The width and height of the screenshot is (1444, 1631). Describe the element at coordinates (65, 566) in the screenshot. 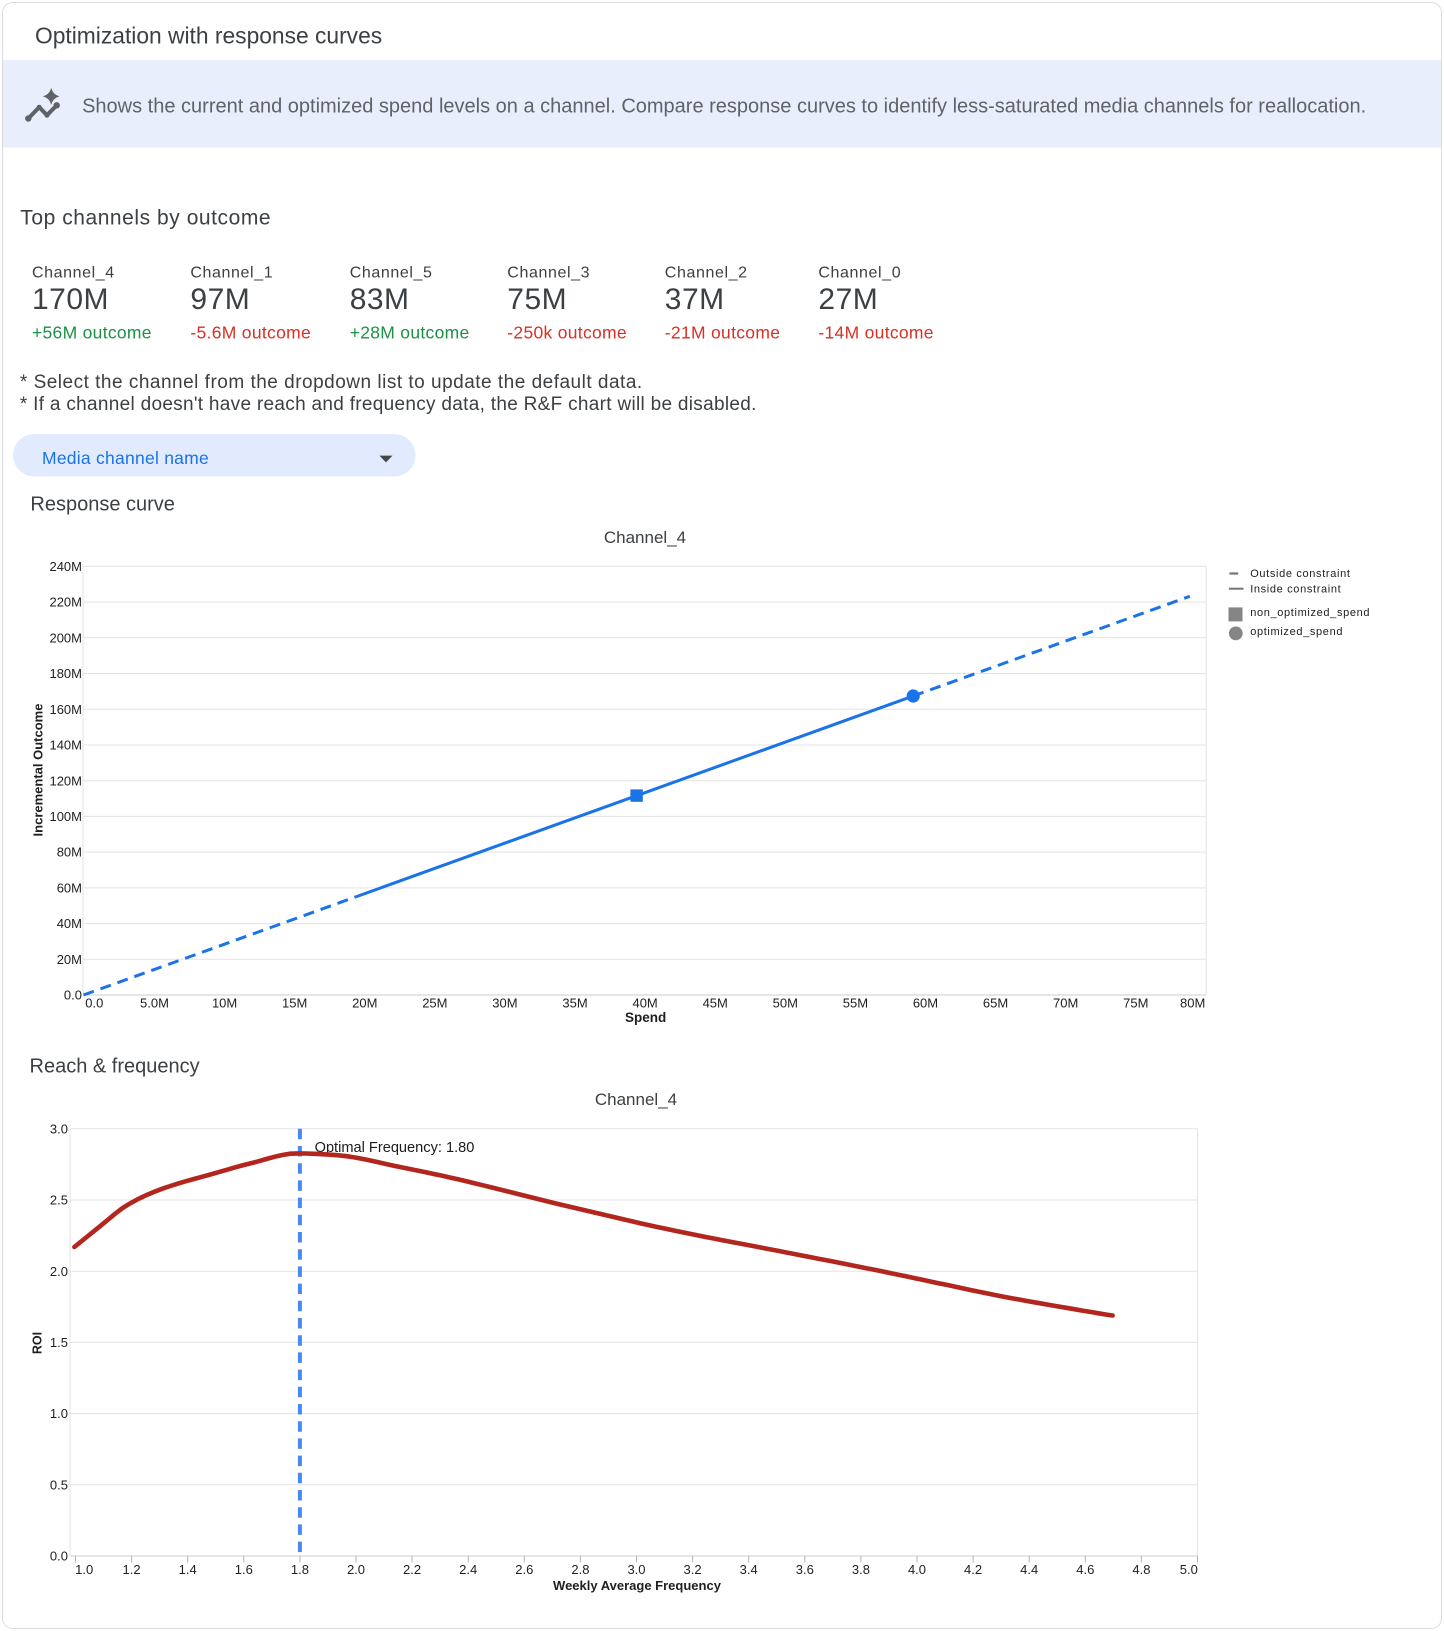

I see `svg-text: 240M` at that location.